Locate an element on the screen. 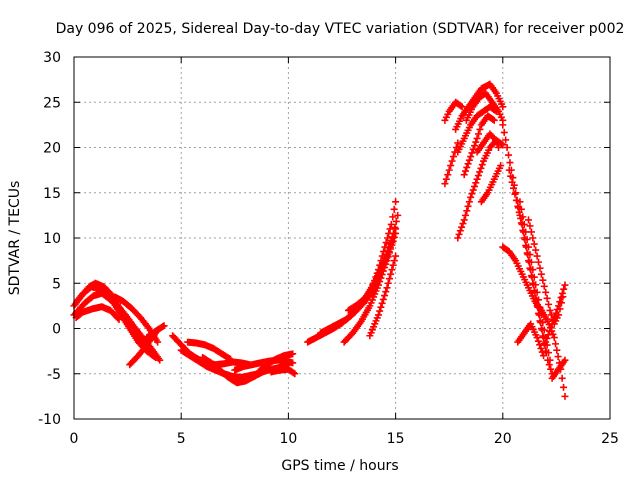  y-tick-label: 0 is located at coordinates (56, 330).